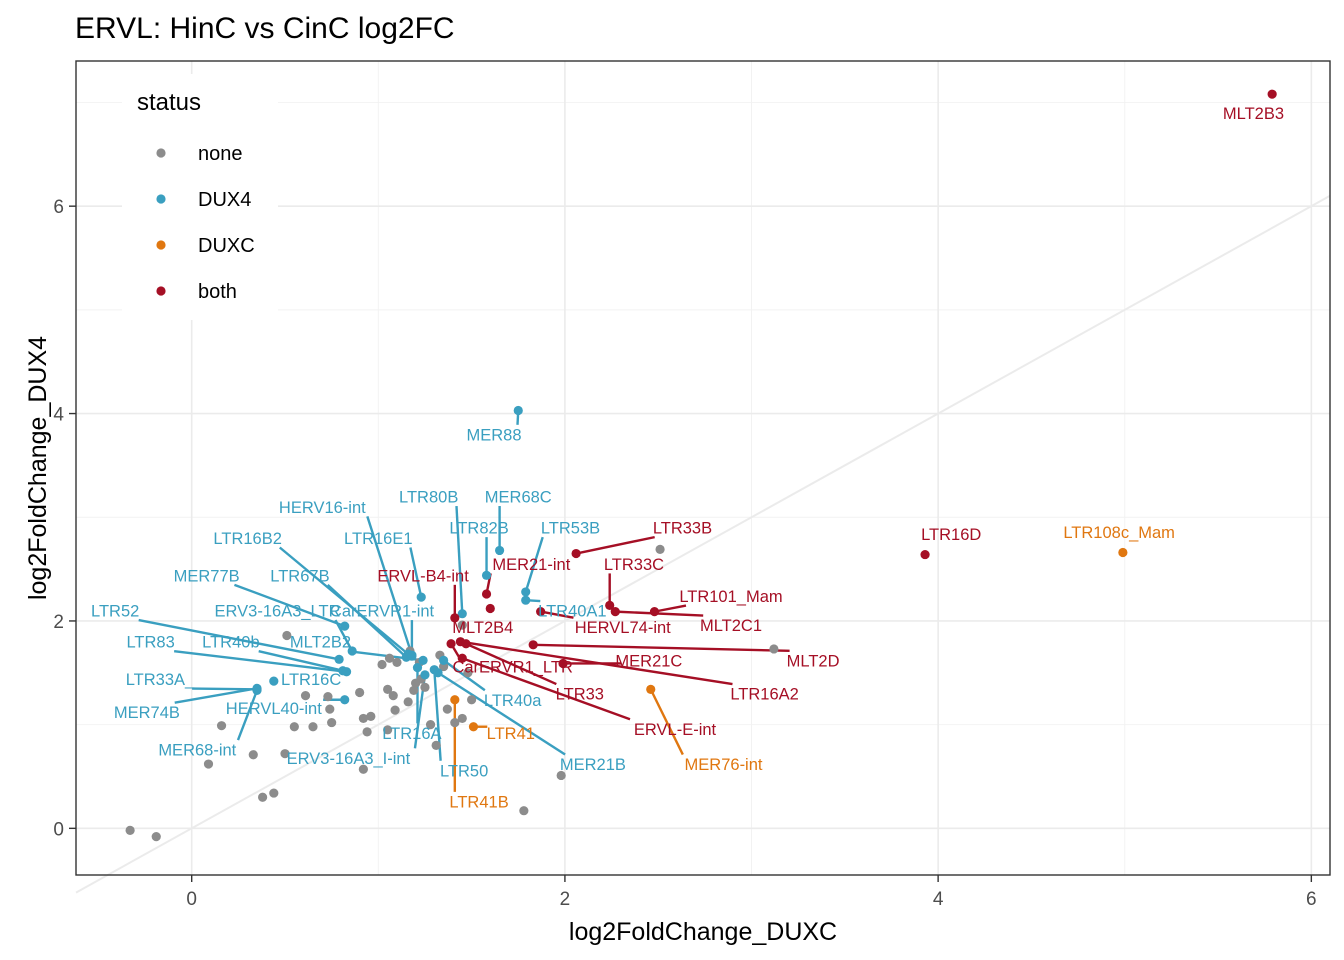 Image resolution: width=1344 pixels, height=960 pixels. I want to click on x-tick-label: 2, so click(565, 899).